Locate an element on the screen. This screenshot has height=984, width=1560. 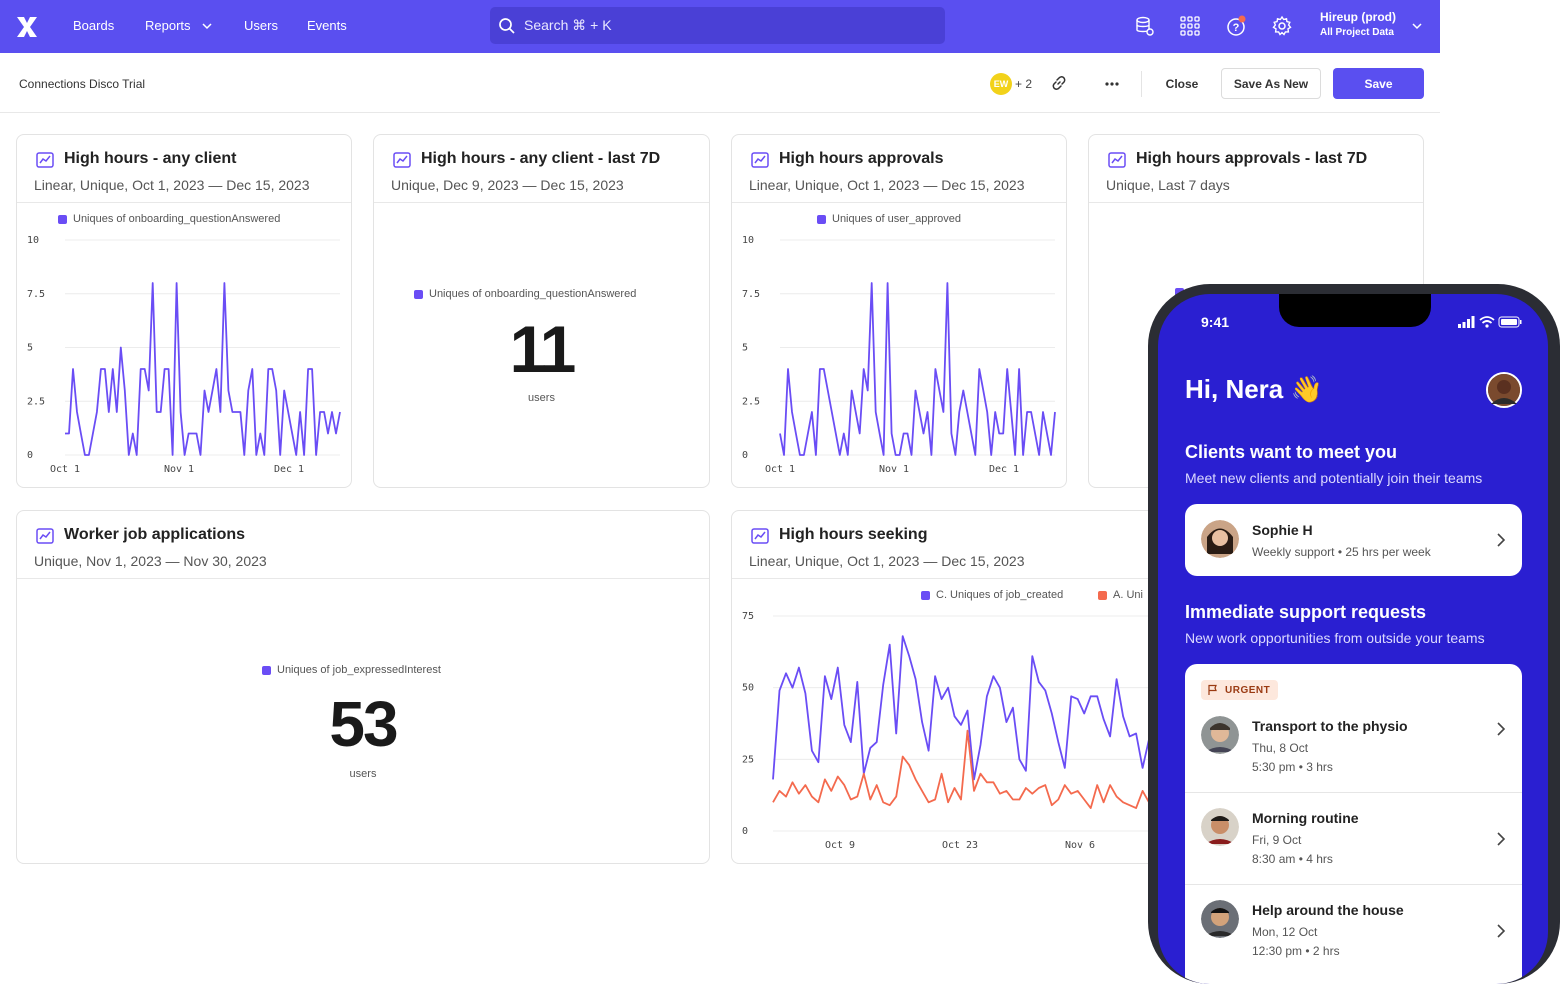
avatar-more-count: + 2 is located at coordinates (1024, 84).